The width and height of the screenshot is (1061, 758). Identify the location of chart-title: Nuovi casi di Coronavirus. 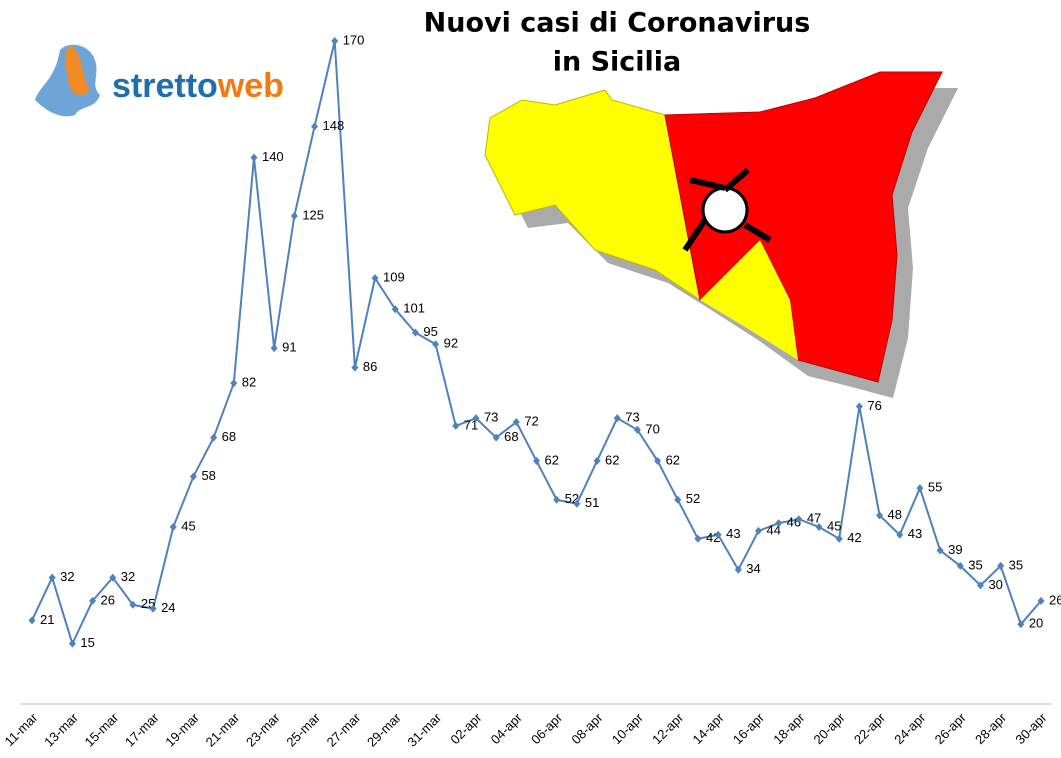
(617, 23).